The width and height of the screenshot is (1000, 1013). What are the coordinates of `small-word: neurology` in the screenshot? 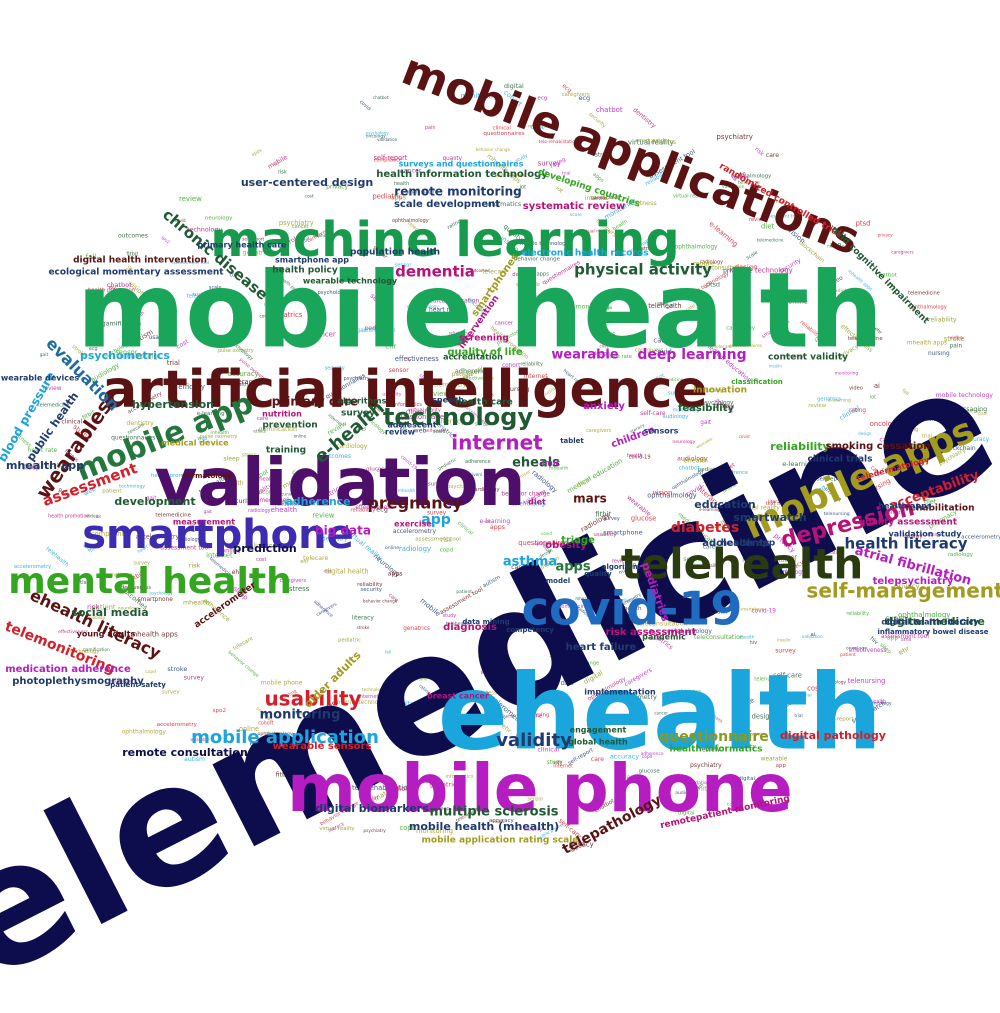 It's located at (129, 608).